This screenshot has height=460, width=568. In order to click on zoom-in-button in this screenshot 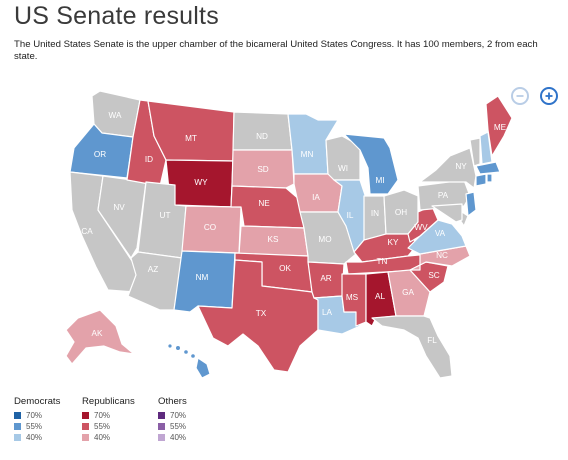, I will do `click(549, 96)`.